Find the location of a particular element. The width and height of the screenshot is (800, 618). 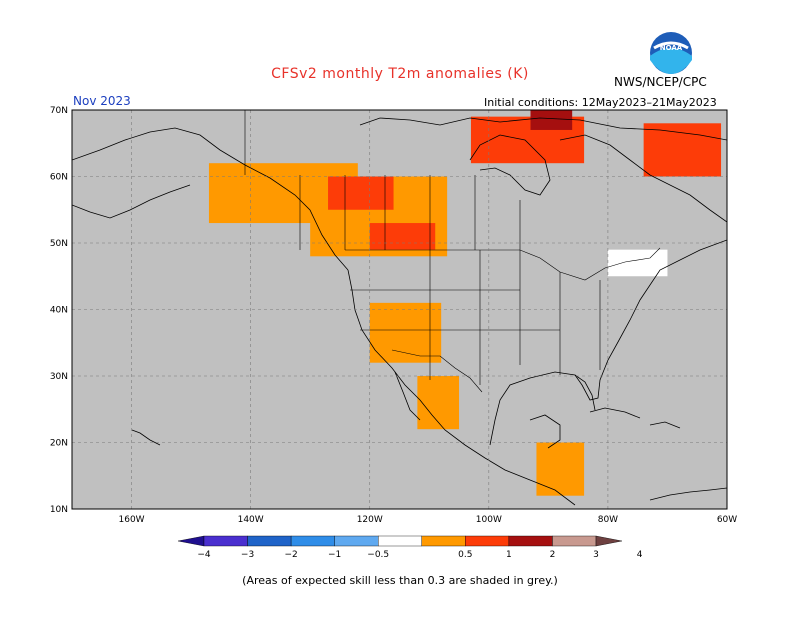

coastline-aleutians is located at coordinates (131, 201).